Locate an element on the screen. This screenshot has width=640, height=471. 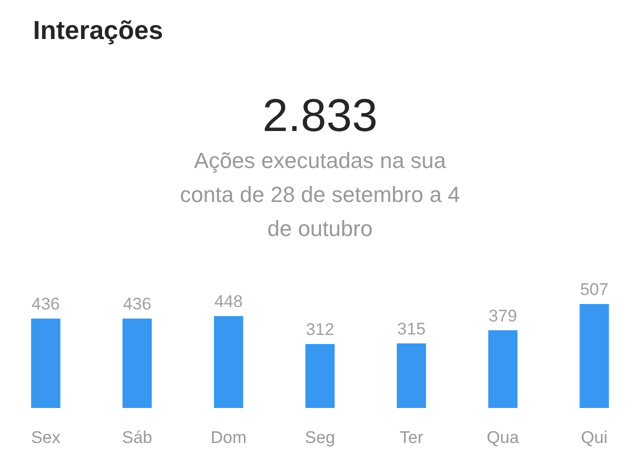
x-tick-label: Qui is located at coordinates (594, 437).